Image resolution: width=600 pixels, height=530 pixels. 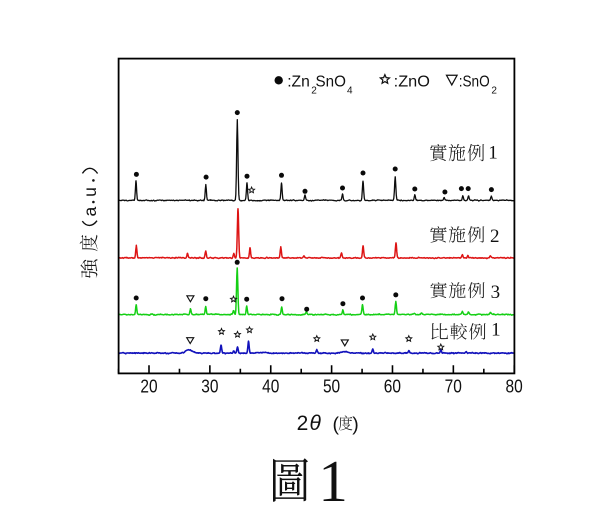 I want to click on svg-text: 4, so click(x=350, y=91).